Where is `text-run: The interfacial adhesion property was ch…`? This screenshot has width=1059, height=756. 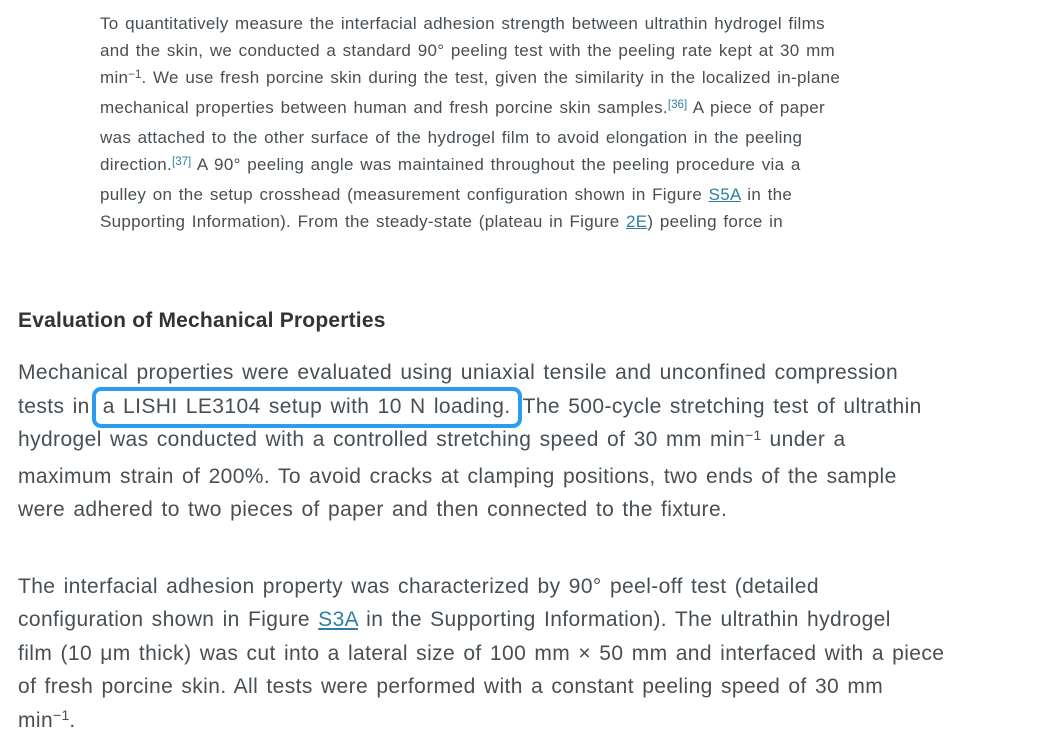
text-run: The interfacial adhesion property was ch… is located at coordinates (418, 586).